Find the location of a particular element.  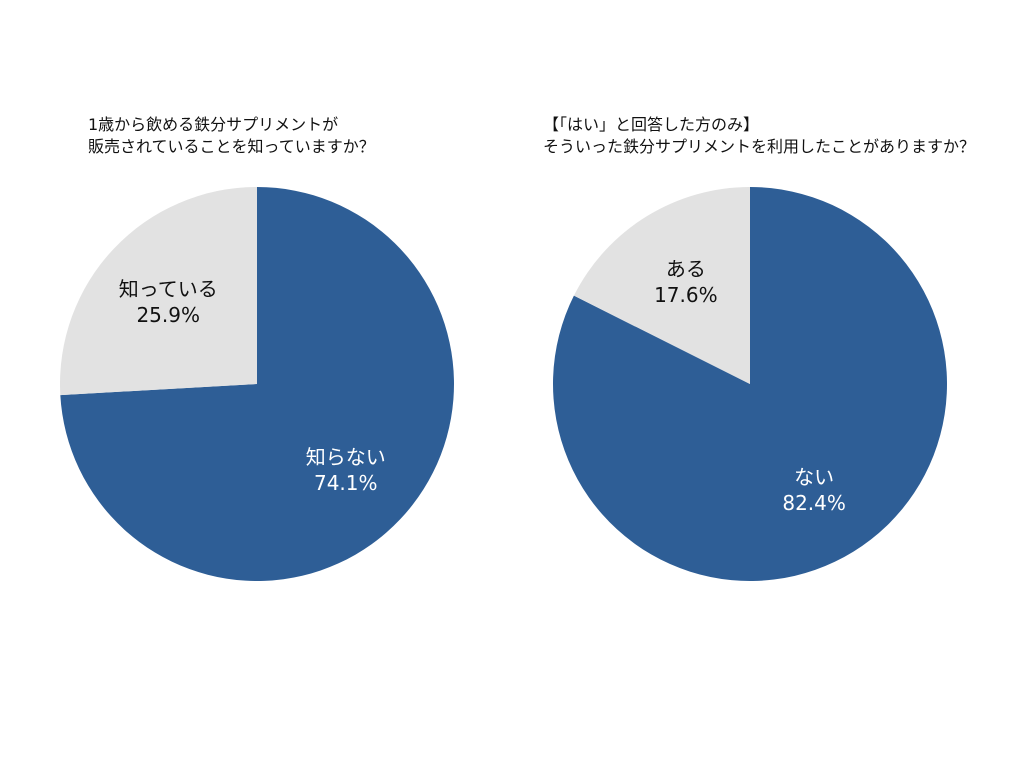

chart-1-title: 1歳から飲める鉄分サプリメントが 販売されていることを知っていますか？ is located at coordinates (231, 136).